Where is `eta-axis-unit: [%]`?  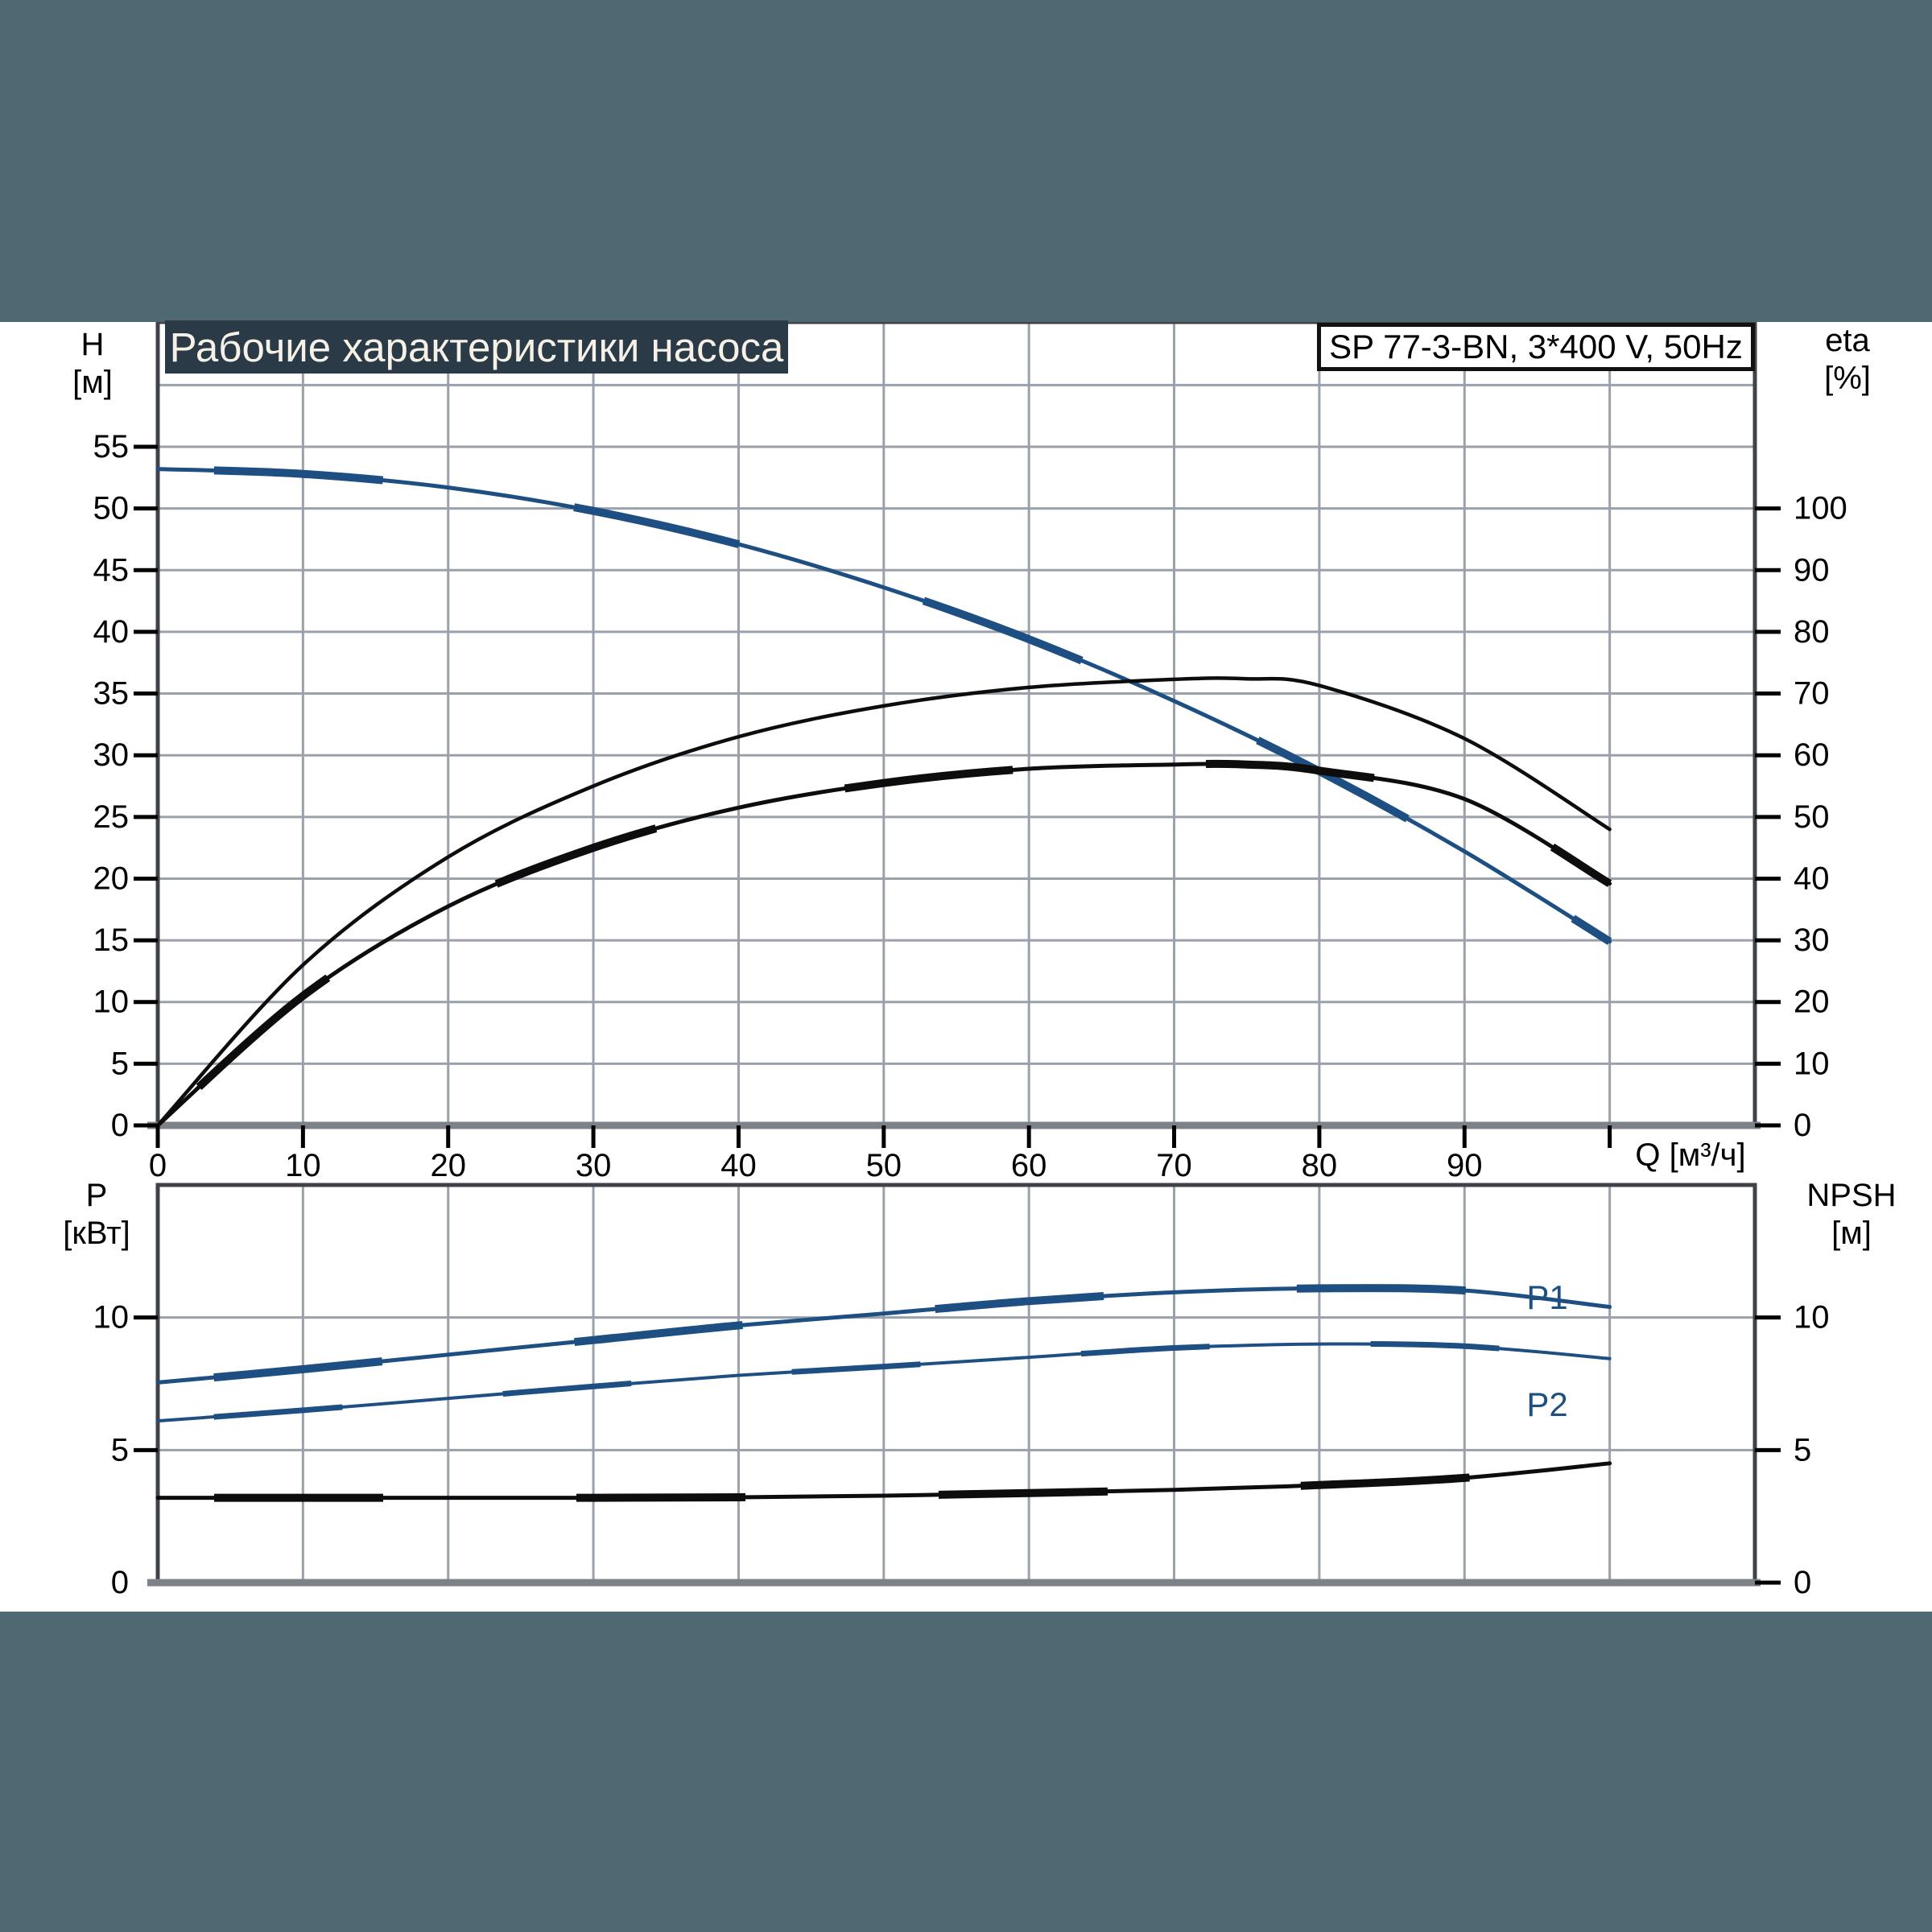 eta-axis-unit: [%] is located at coordinates (1848, 379).